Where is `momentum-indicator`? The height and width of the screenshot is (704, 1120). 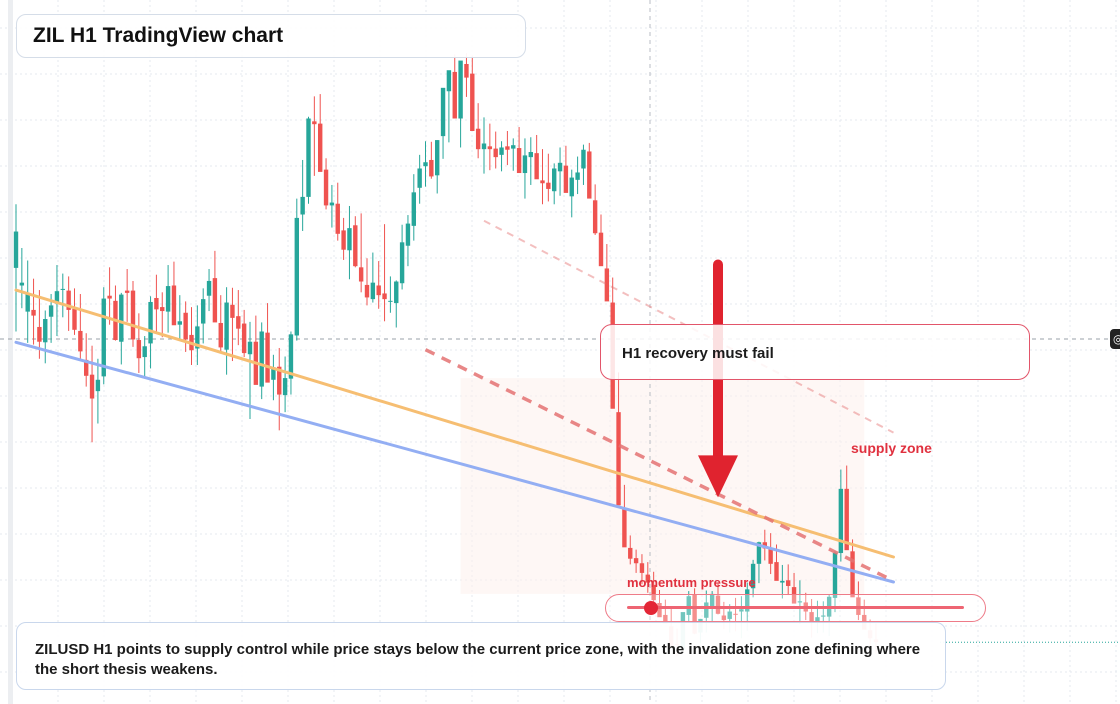
momentum-indicator is located at coordinates (650, 608).